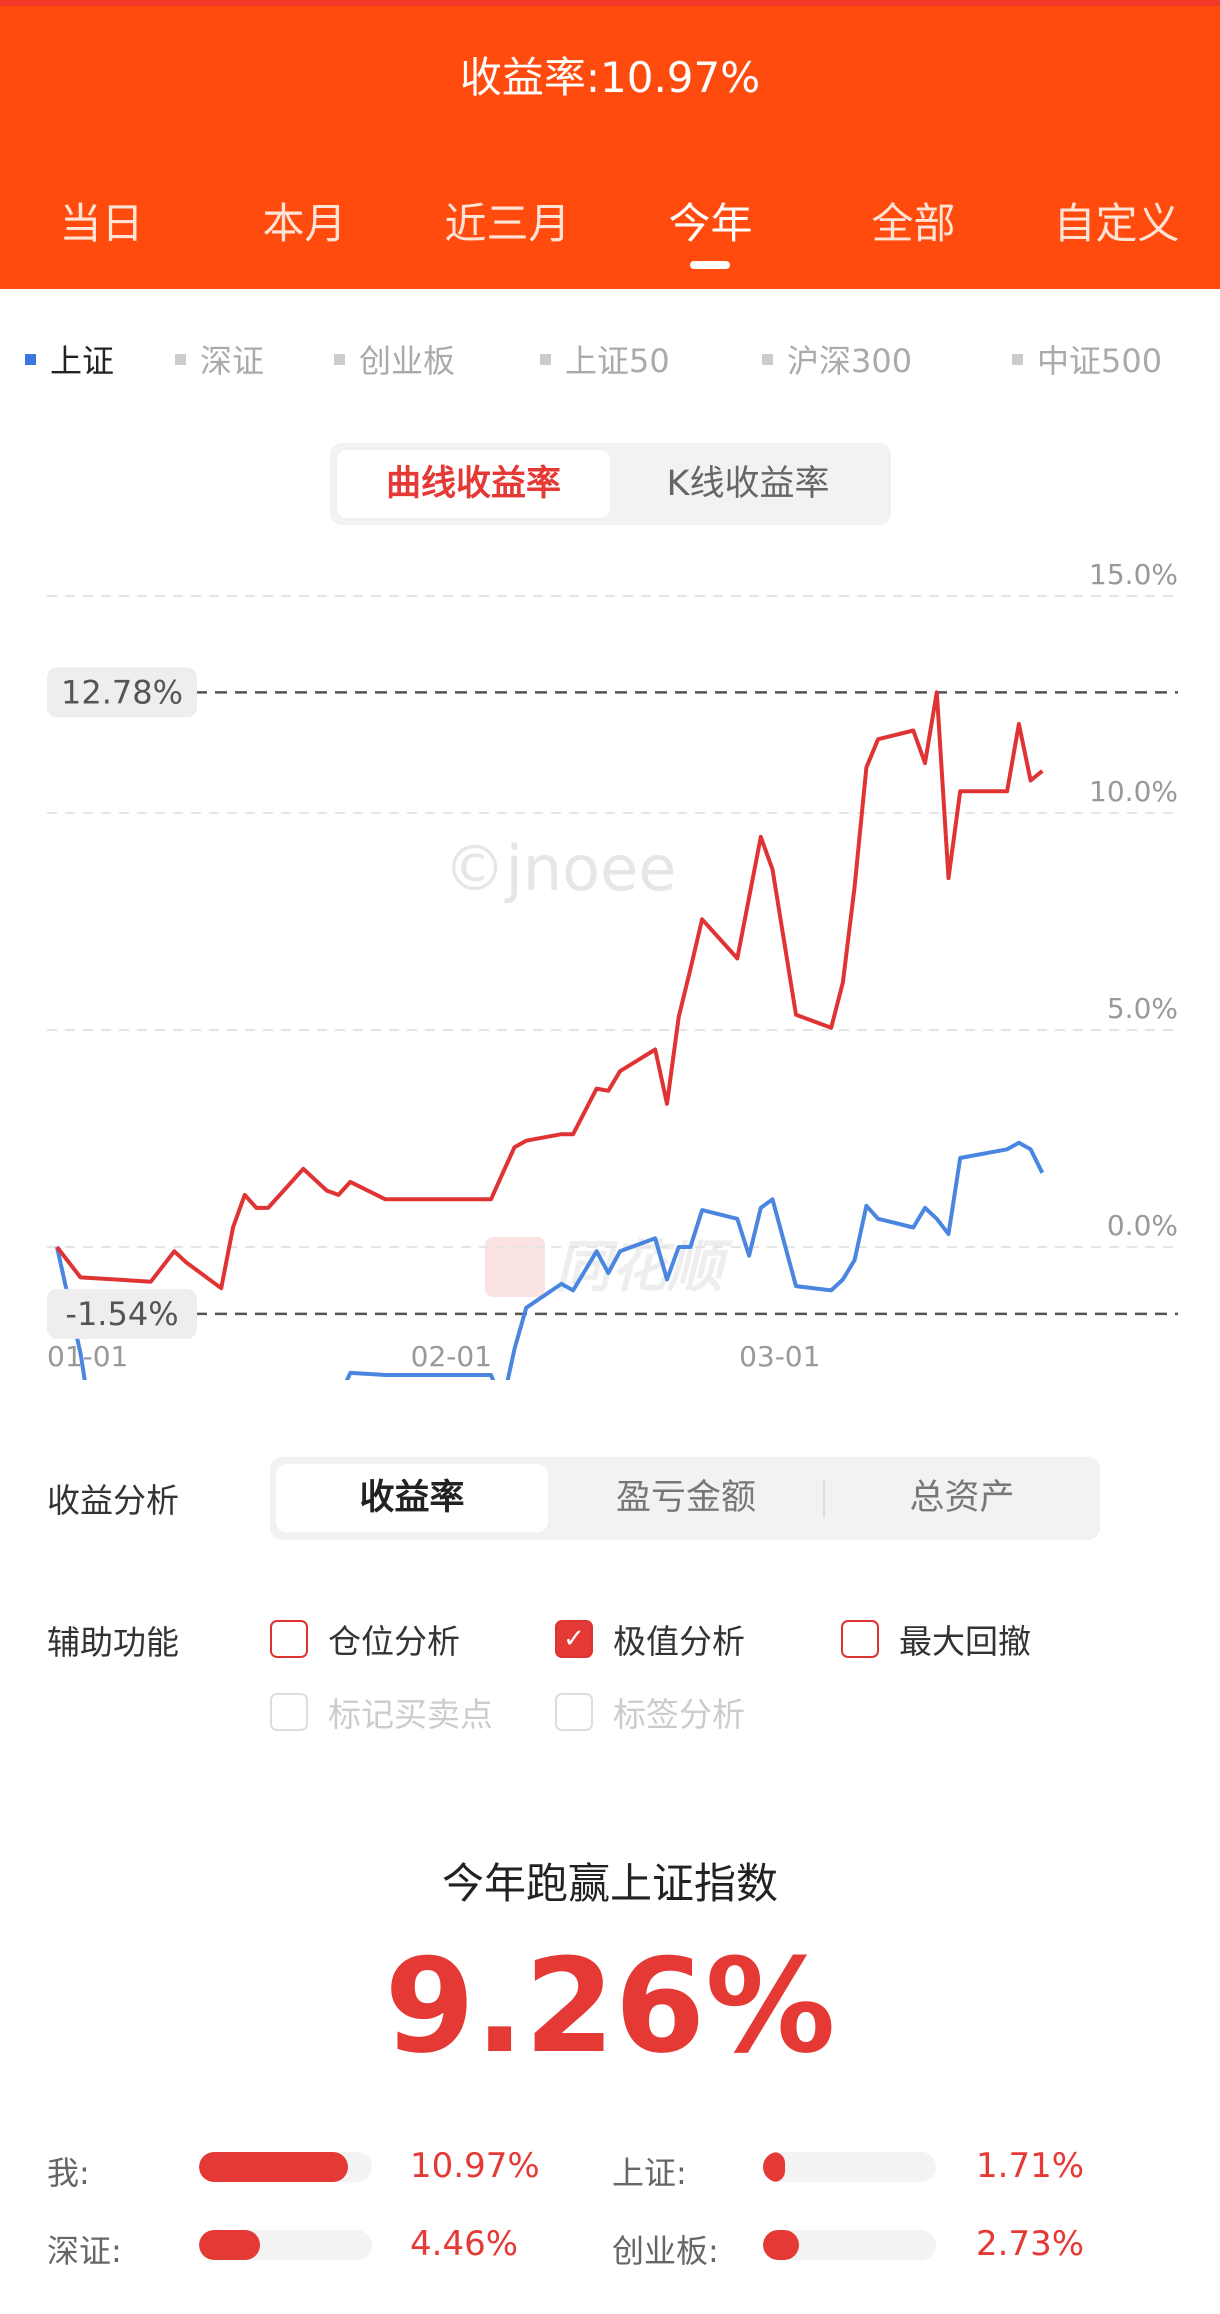 The image size is (1220, 2314). Describe the element at coordinates (560, 868) in the screenshot. I see `watermark-text: ©jnoee` at that location.